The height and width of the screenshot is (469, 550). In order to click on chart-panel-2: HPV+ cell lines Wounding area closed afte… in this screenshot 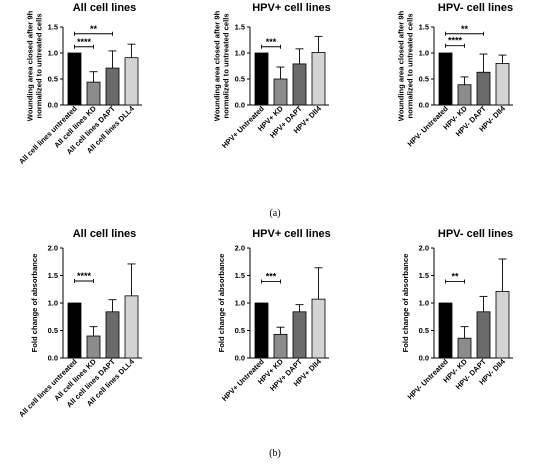, I will do `click(272, 76)`.